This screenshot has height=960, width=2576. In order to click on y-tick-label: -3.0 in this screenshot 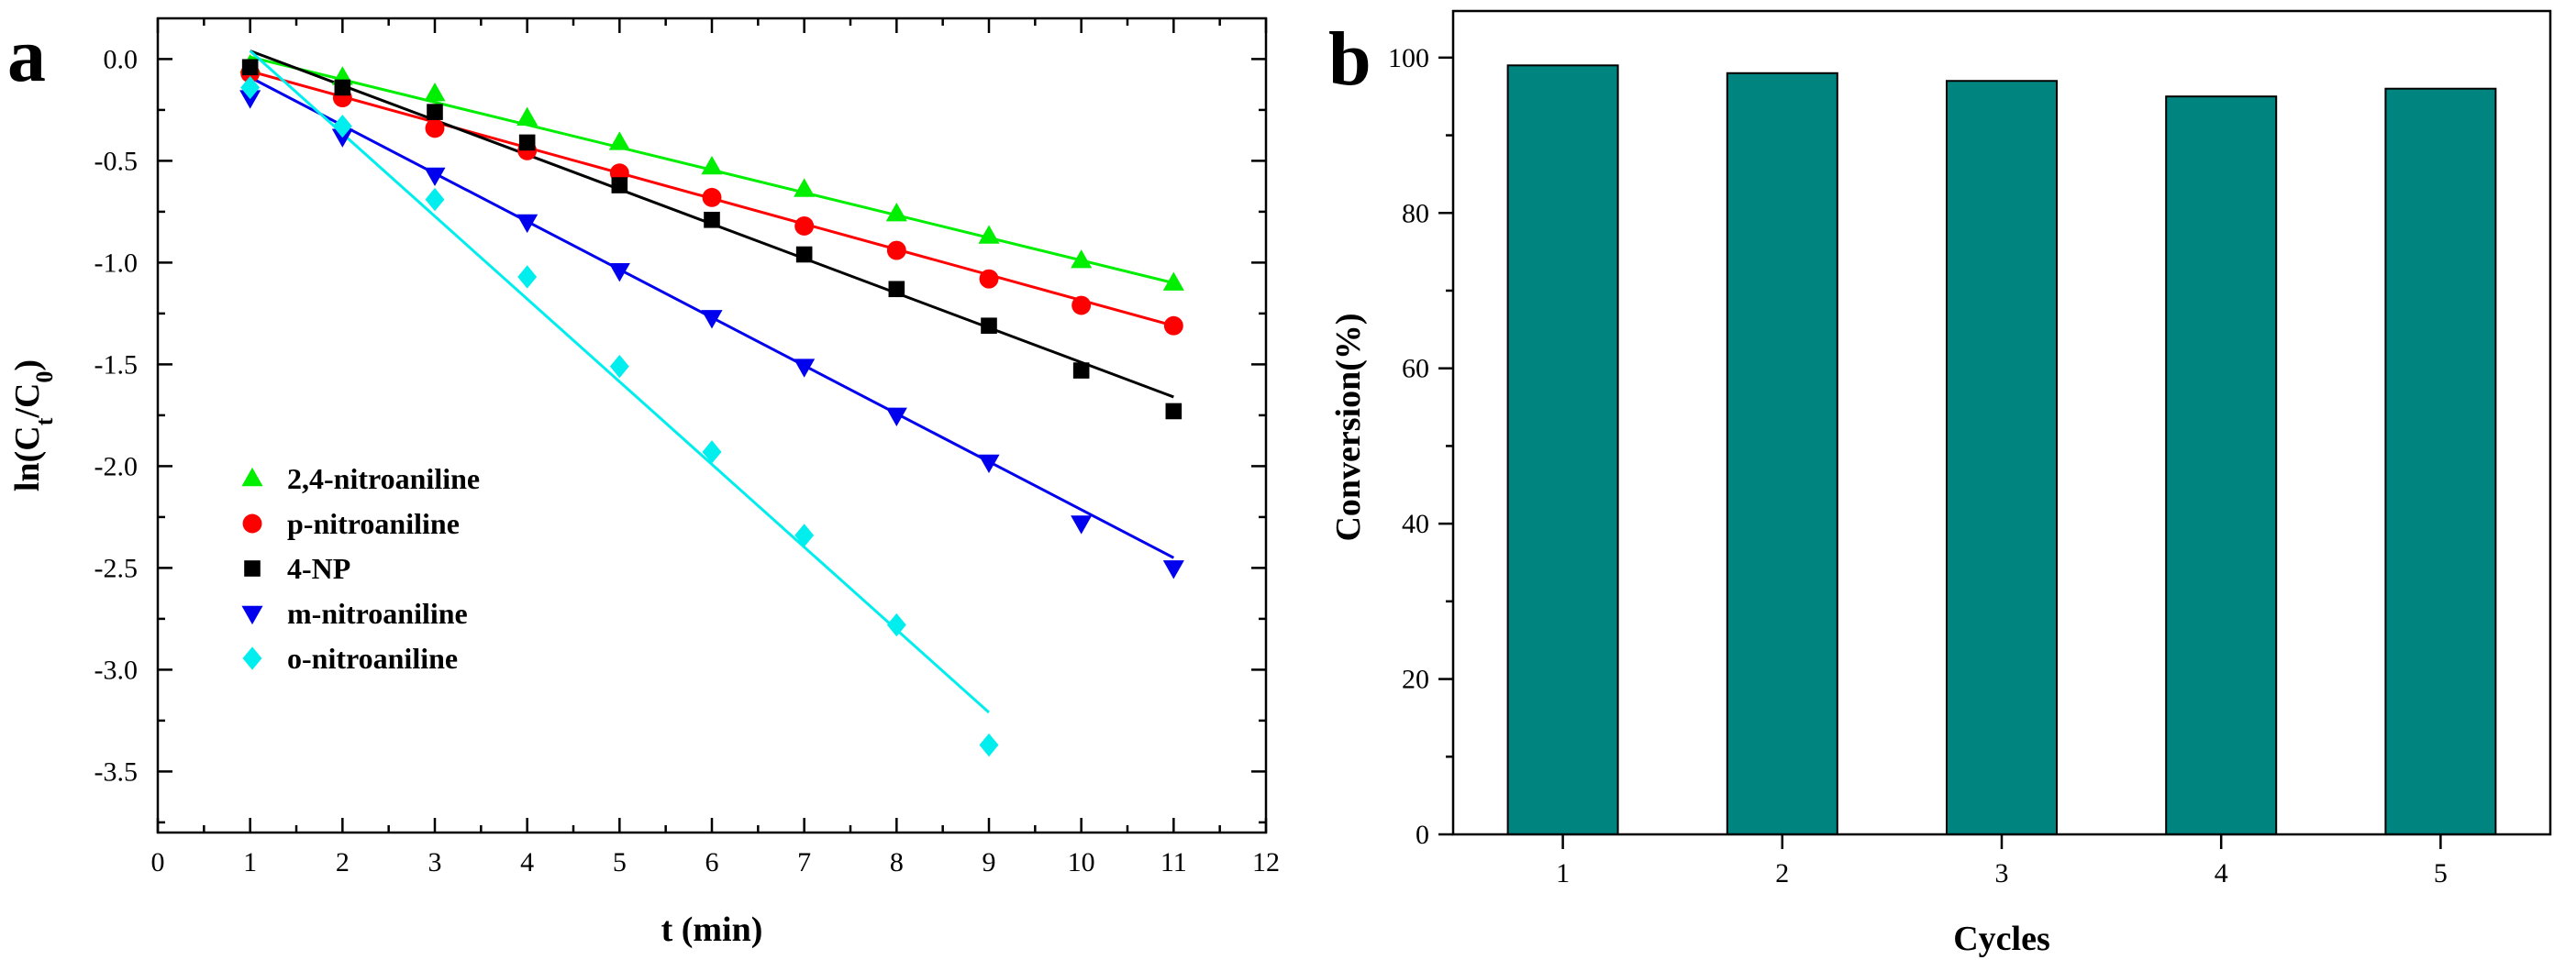, I will do `click(116, 670)`.